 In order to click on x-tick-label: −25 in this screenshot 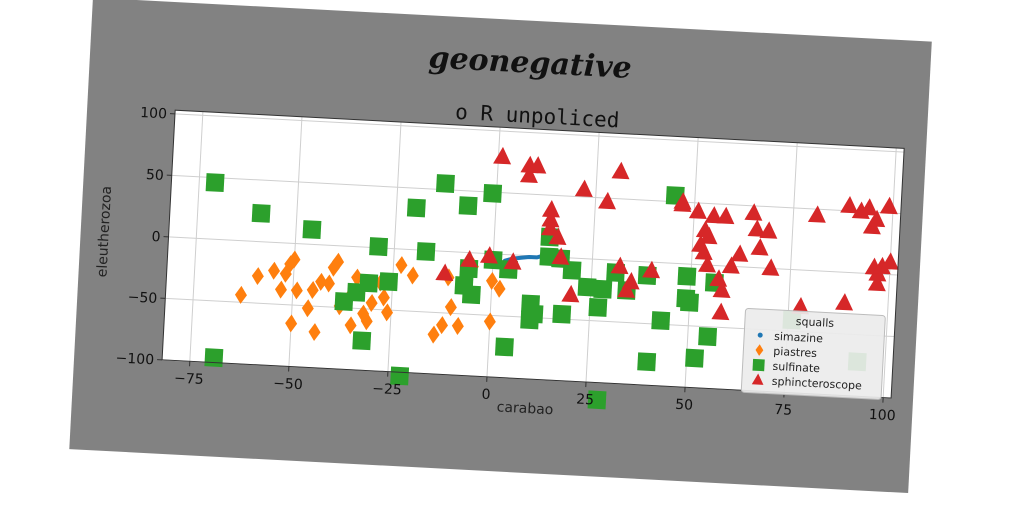, I will do `click(387, 390)`.